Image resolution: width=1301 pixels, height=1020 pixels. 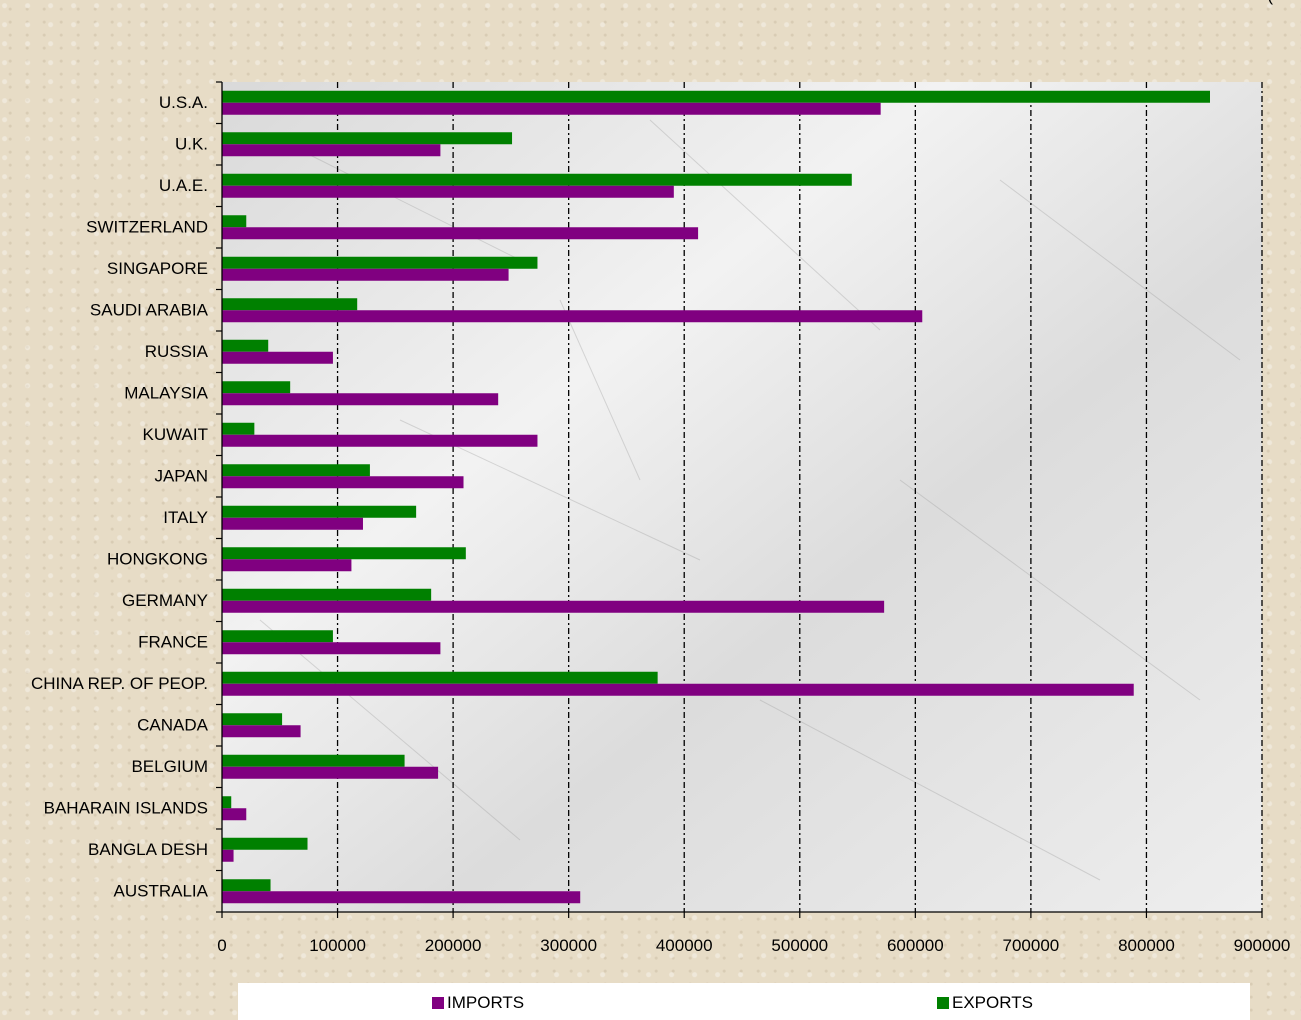 I want to click on y-label-4: SINGAPORE, so click(x=157, y=268).